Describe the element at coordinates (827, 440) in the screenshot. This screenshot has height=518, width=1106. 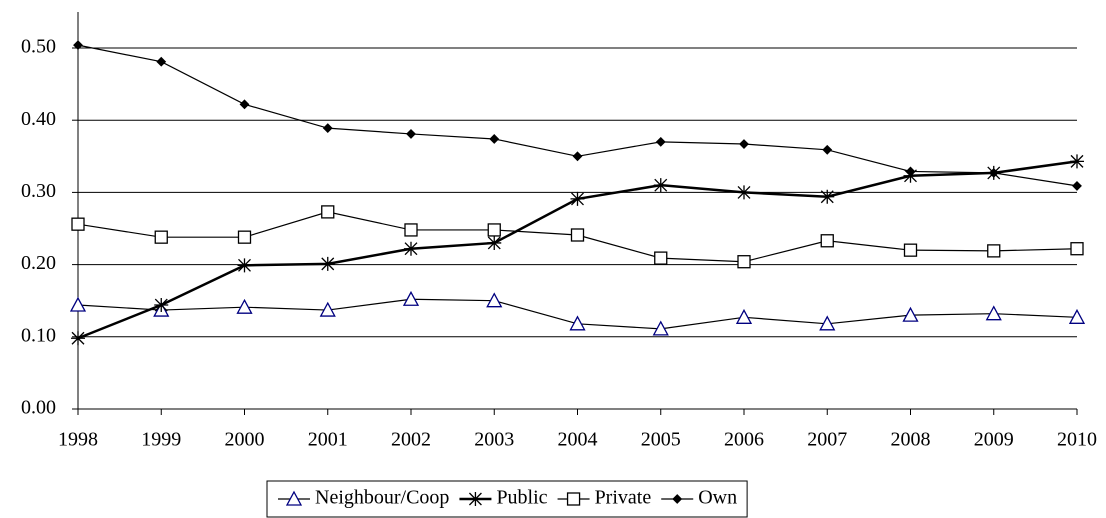
I see `x-tick-label: 2007` at that location.